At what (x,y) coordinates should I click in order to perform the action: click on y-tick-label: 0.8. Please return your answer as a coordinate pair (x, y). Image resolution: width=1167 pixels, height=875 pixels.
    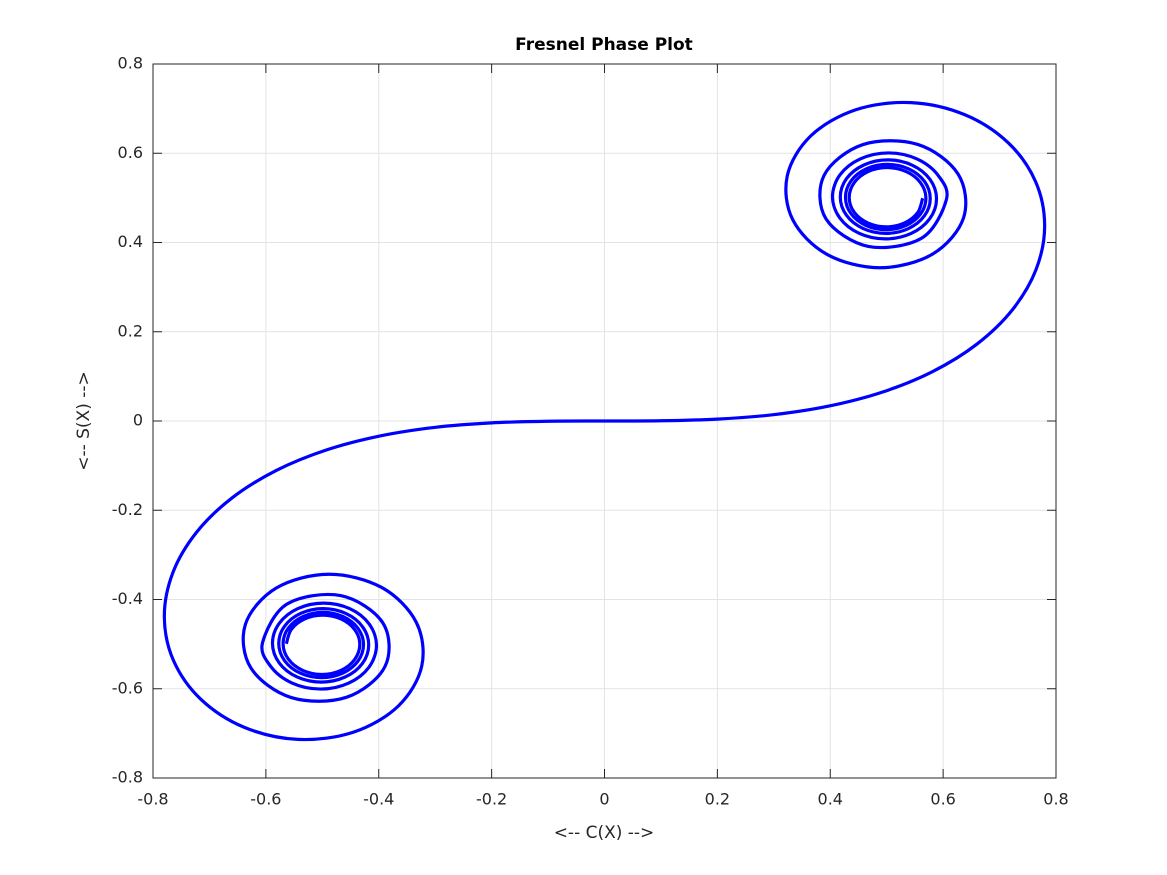
    Looking at the image, I should click on (130, 63).